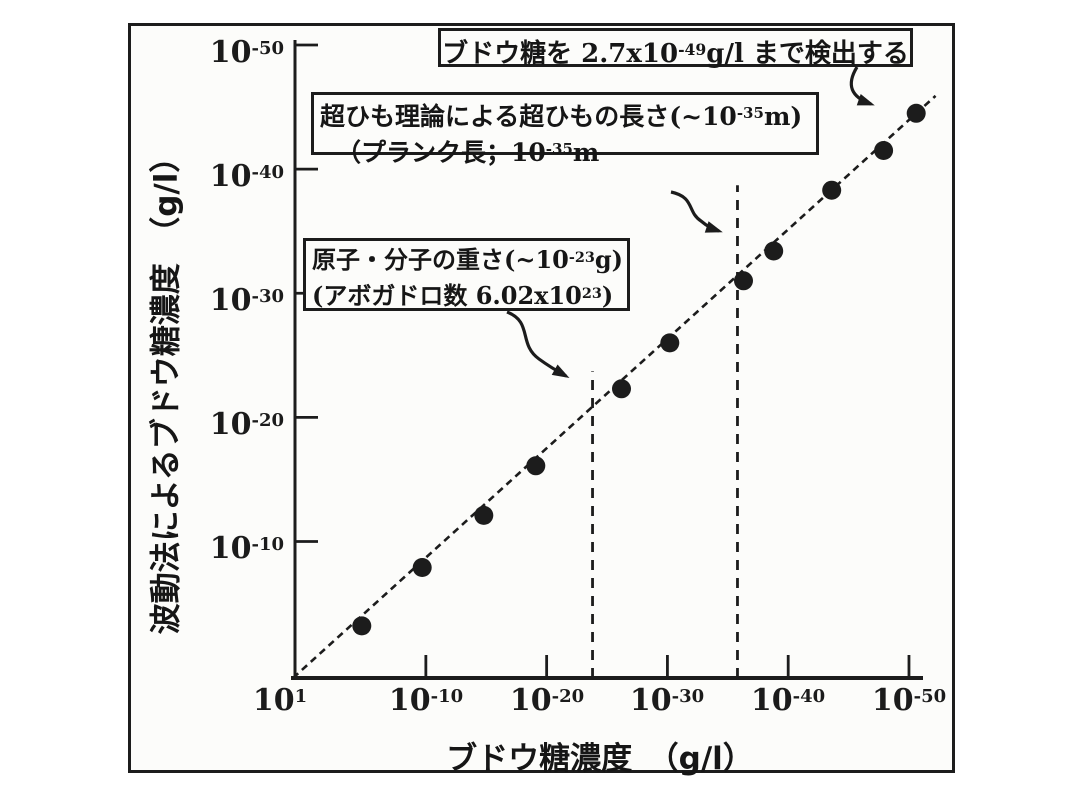 The image size is (1080, 810). I want to click on annotation-line: 超ひも理論による超ひもの長さ(~10-35m), so click(561, 116).